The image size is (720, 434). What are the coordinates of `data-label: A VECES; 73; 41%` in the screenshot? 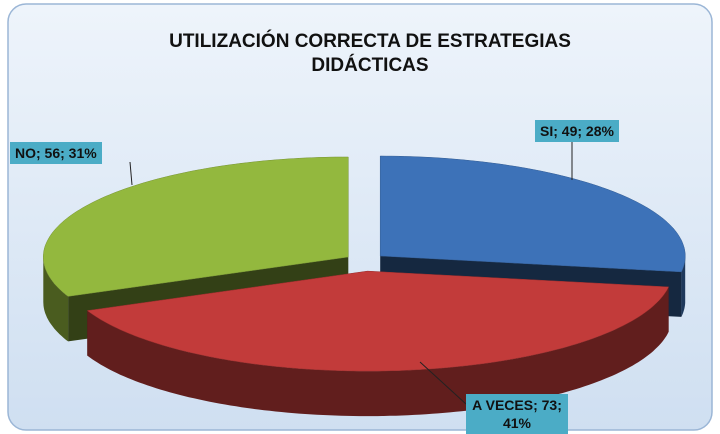 It's located at (517, 414).